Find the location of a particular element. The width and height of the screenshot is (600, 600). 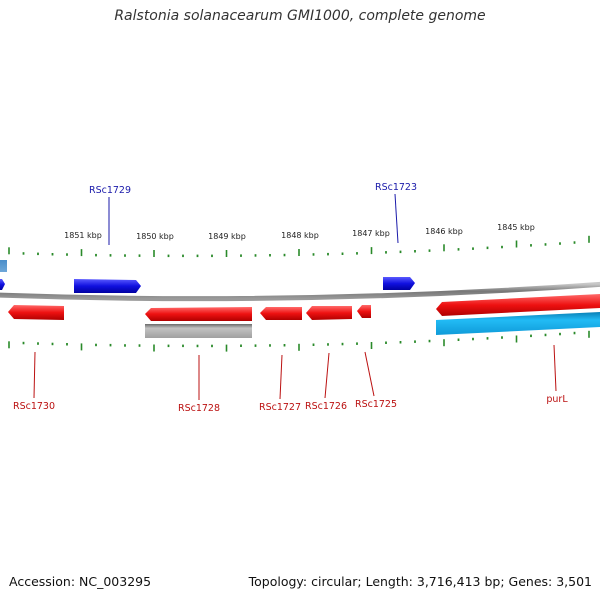

partial-feature-steel is located at coordinates (3, 266).